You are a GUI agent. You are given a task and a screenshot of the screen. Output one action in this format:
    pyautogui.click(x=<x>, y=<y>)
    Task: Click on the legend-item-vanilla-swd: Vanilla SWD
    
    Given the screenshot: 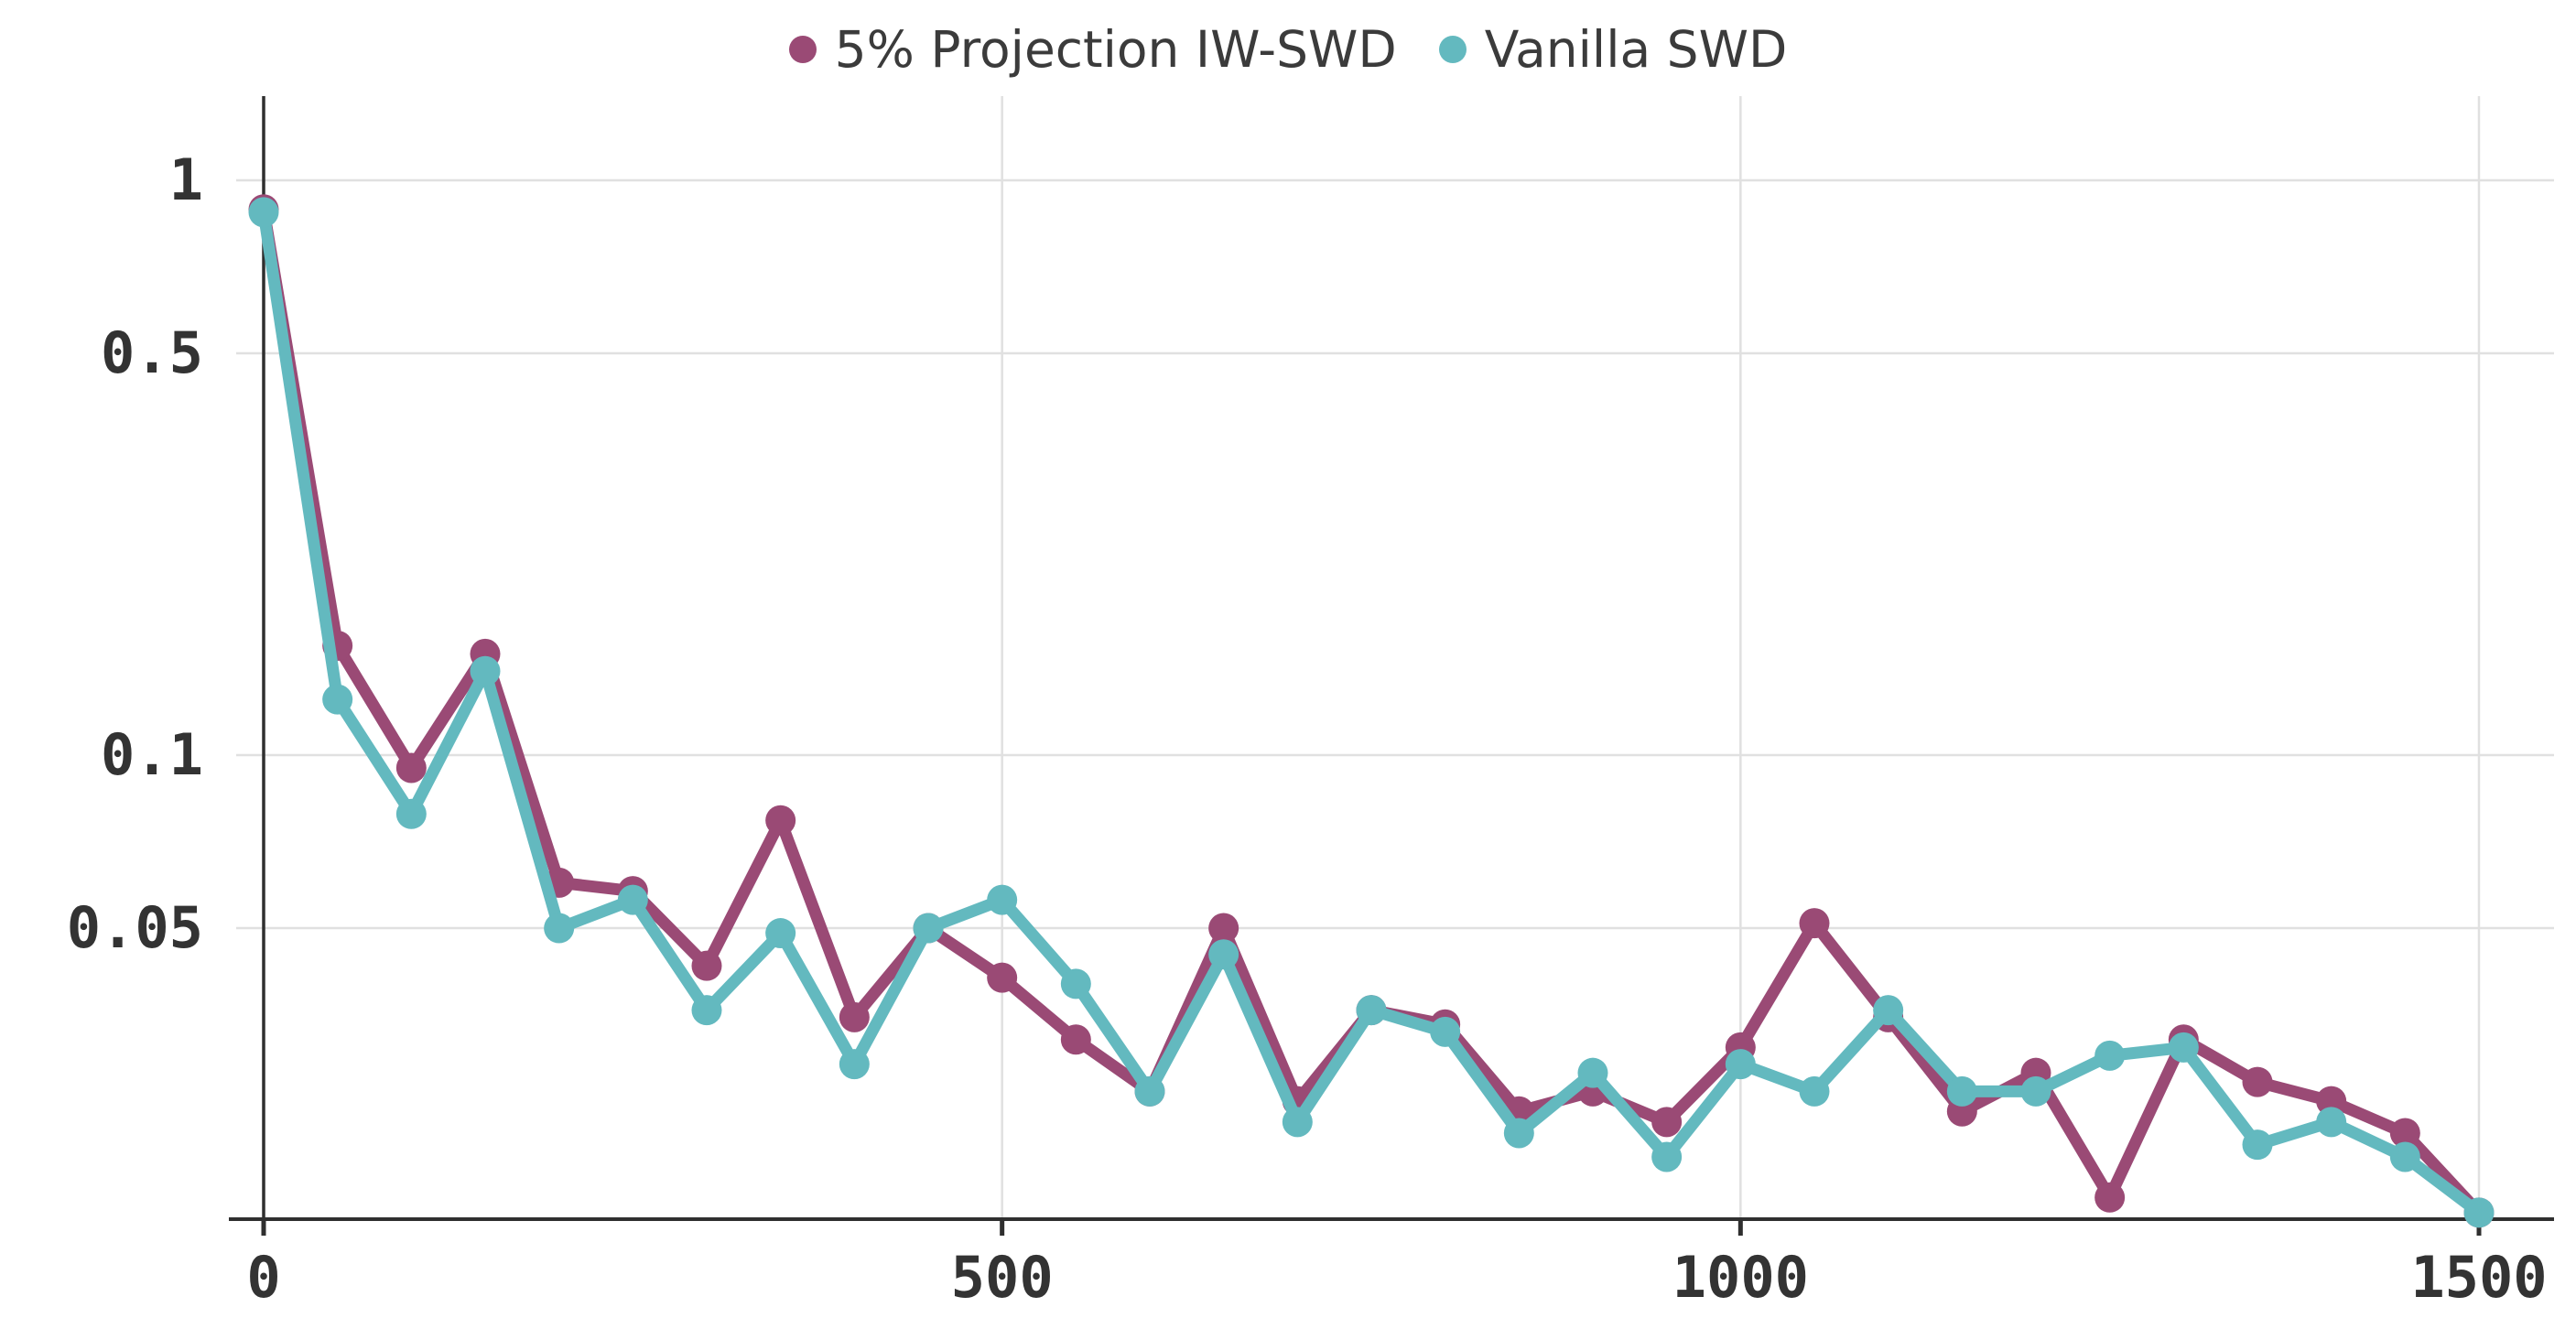 What is the action you would take?
    pyautogui.click(x=1613, y=49)
    